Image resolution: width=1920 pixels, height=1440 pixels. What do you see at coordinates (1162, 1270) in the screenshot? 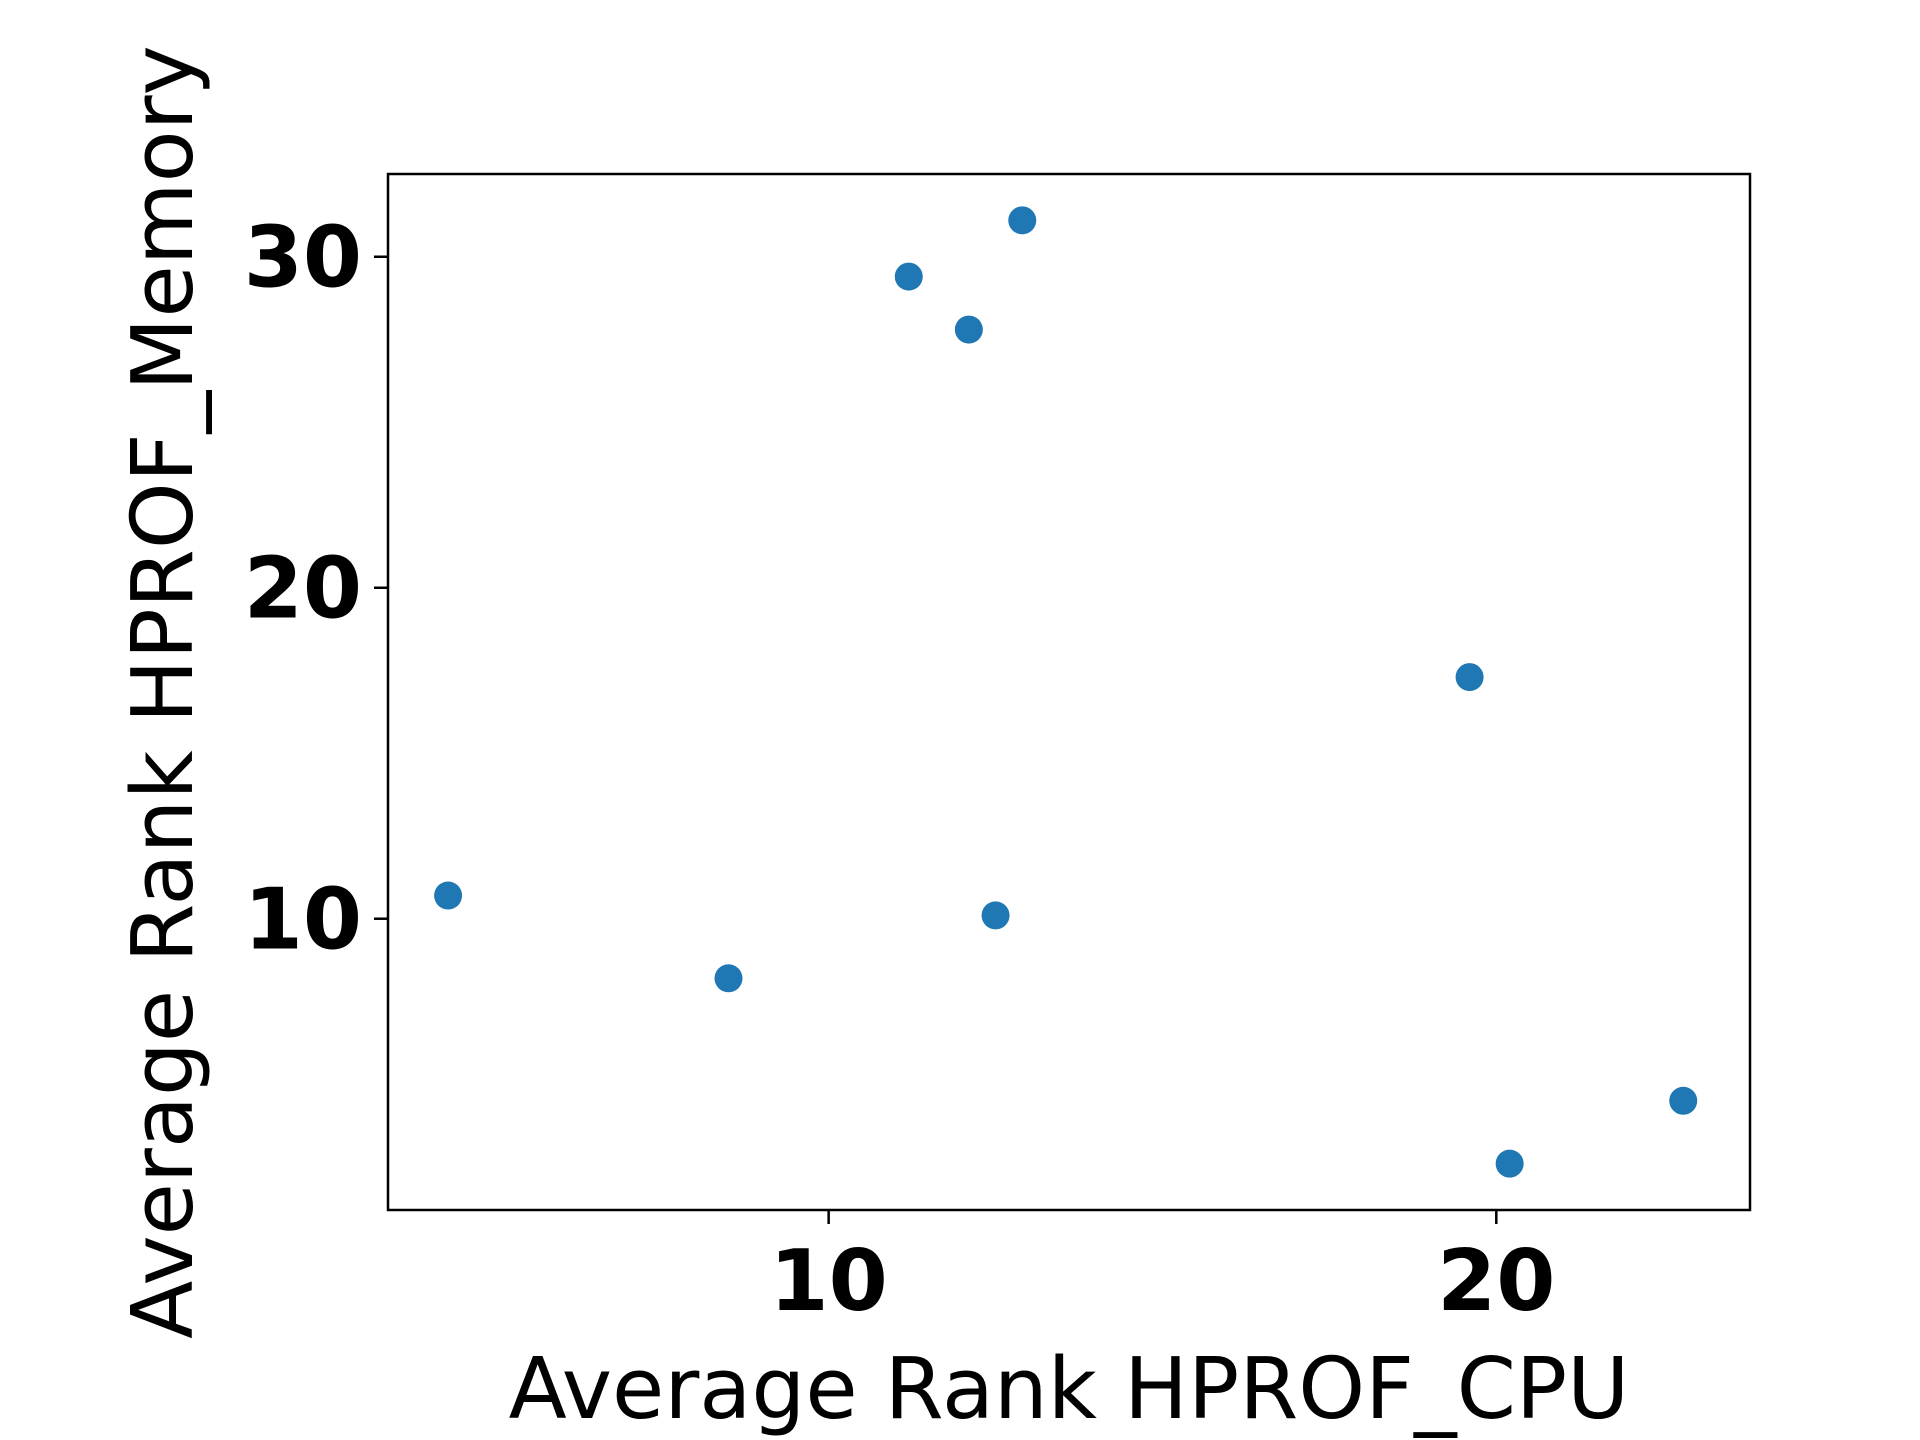
I see `x-axis-ticks: 10 20` at bounding box center [1162, 1270].